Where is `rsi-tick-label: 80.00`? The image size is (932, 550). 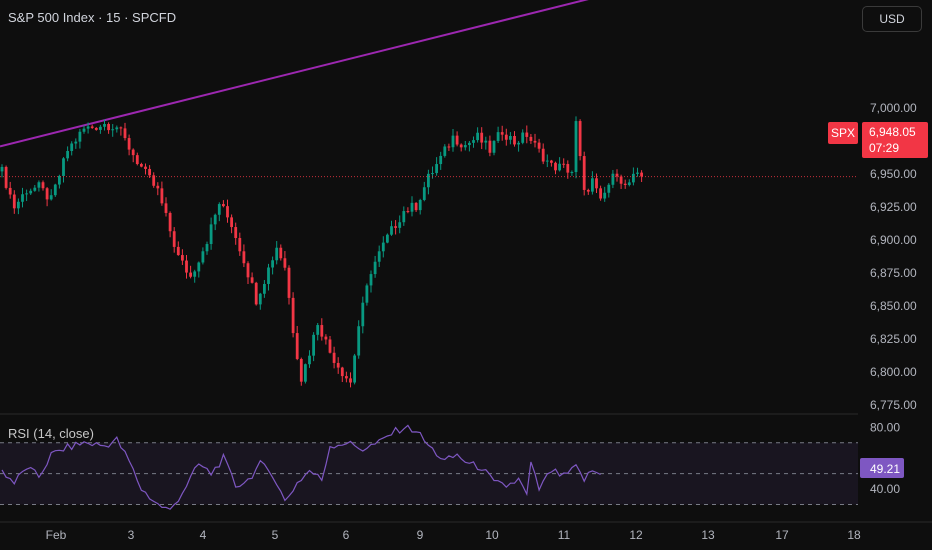 rsi-tick-label: 80.00 is located at coordinates (885, 427).